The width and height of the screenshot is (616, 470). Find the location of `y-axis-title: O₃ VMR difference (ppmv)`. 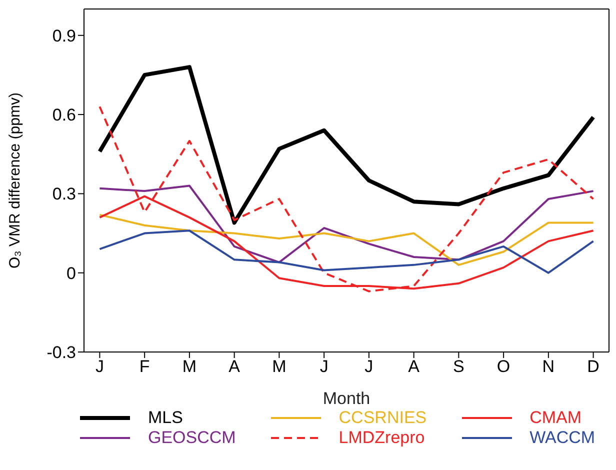

y-axis-title: O₃ VMR difference (ppmv) is located at coordinates (15, 180).